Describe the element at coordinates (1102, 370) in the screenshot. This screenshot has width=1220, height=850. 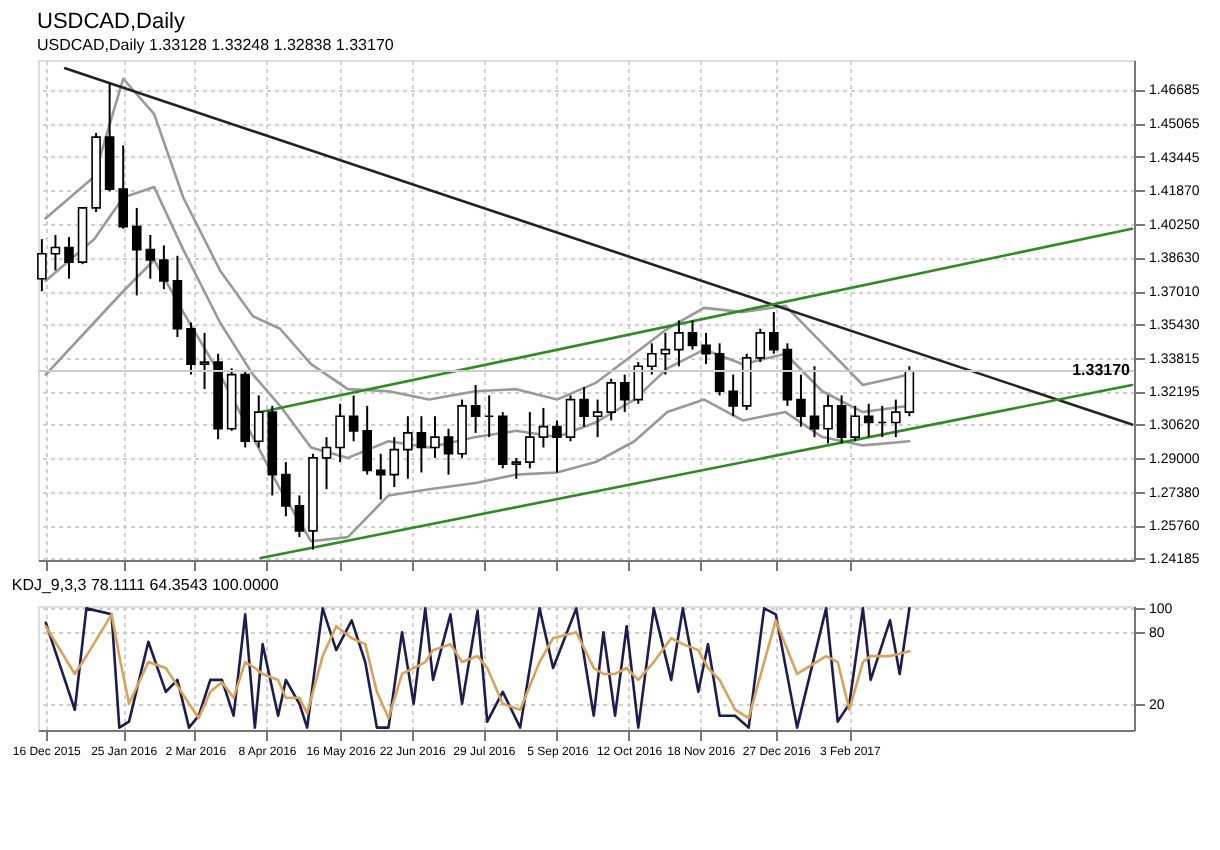
I see `ref-line-label: 1.33170` at that location.